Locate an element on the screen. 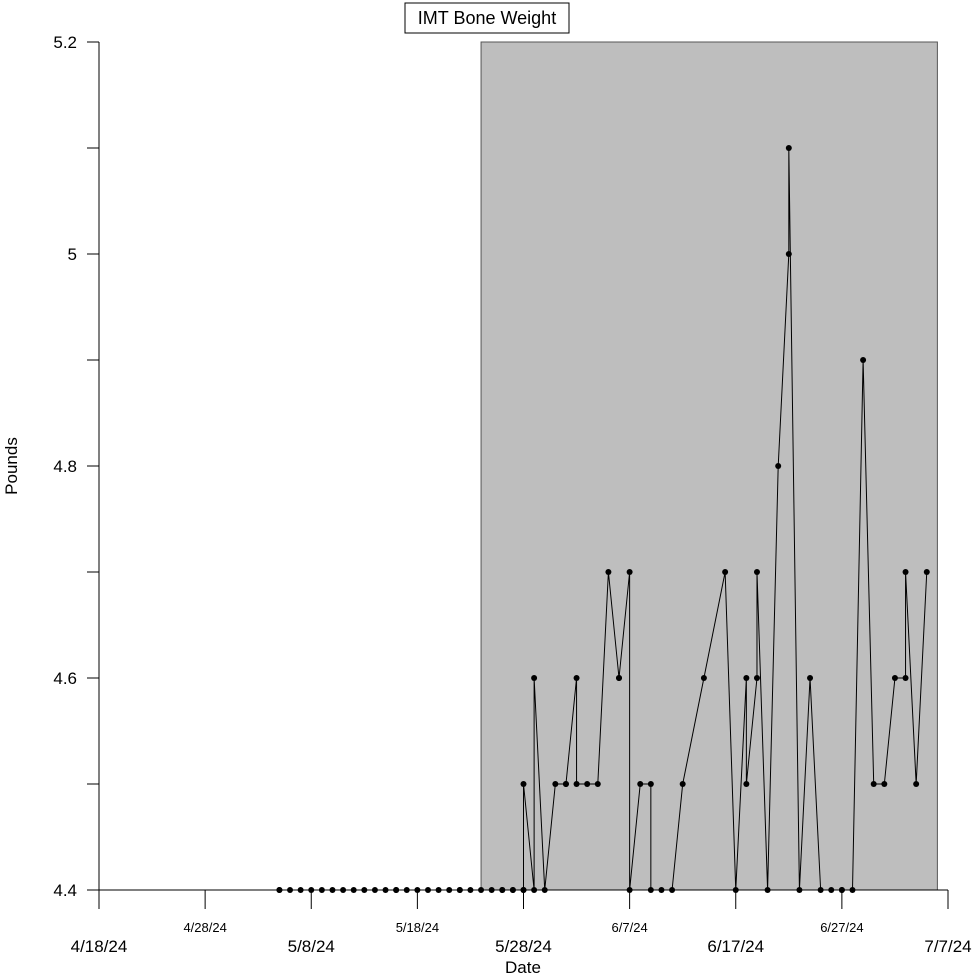  y-tick-label: 4.6 is located at coordinates (65, 678).